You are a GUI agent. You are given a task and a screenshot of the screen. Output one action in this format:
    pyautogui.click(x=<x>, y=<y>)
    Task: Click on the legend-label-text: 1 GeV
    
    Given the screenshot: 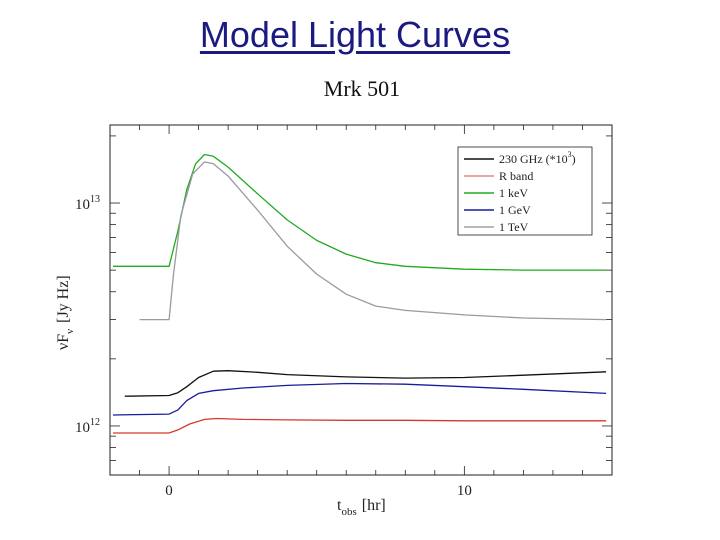 What is the action you would take?
    pyautogui.click(x=515, y=210)
    